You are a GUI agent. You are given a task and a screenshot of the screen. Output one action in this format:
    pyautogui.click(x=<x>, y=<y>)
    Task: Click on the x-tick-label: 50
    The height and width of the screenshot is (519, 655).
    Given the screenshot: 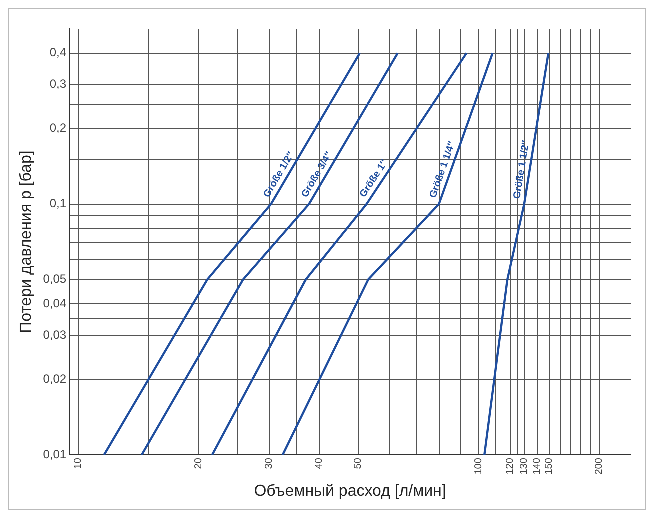 What is the action you would take?
    pyautogui.click(x=358, y=464)
    